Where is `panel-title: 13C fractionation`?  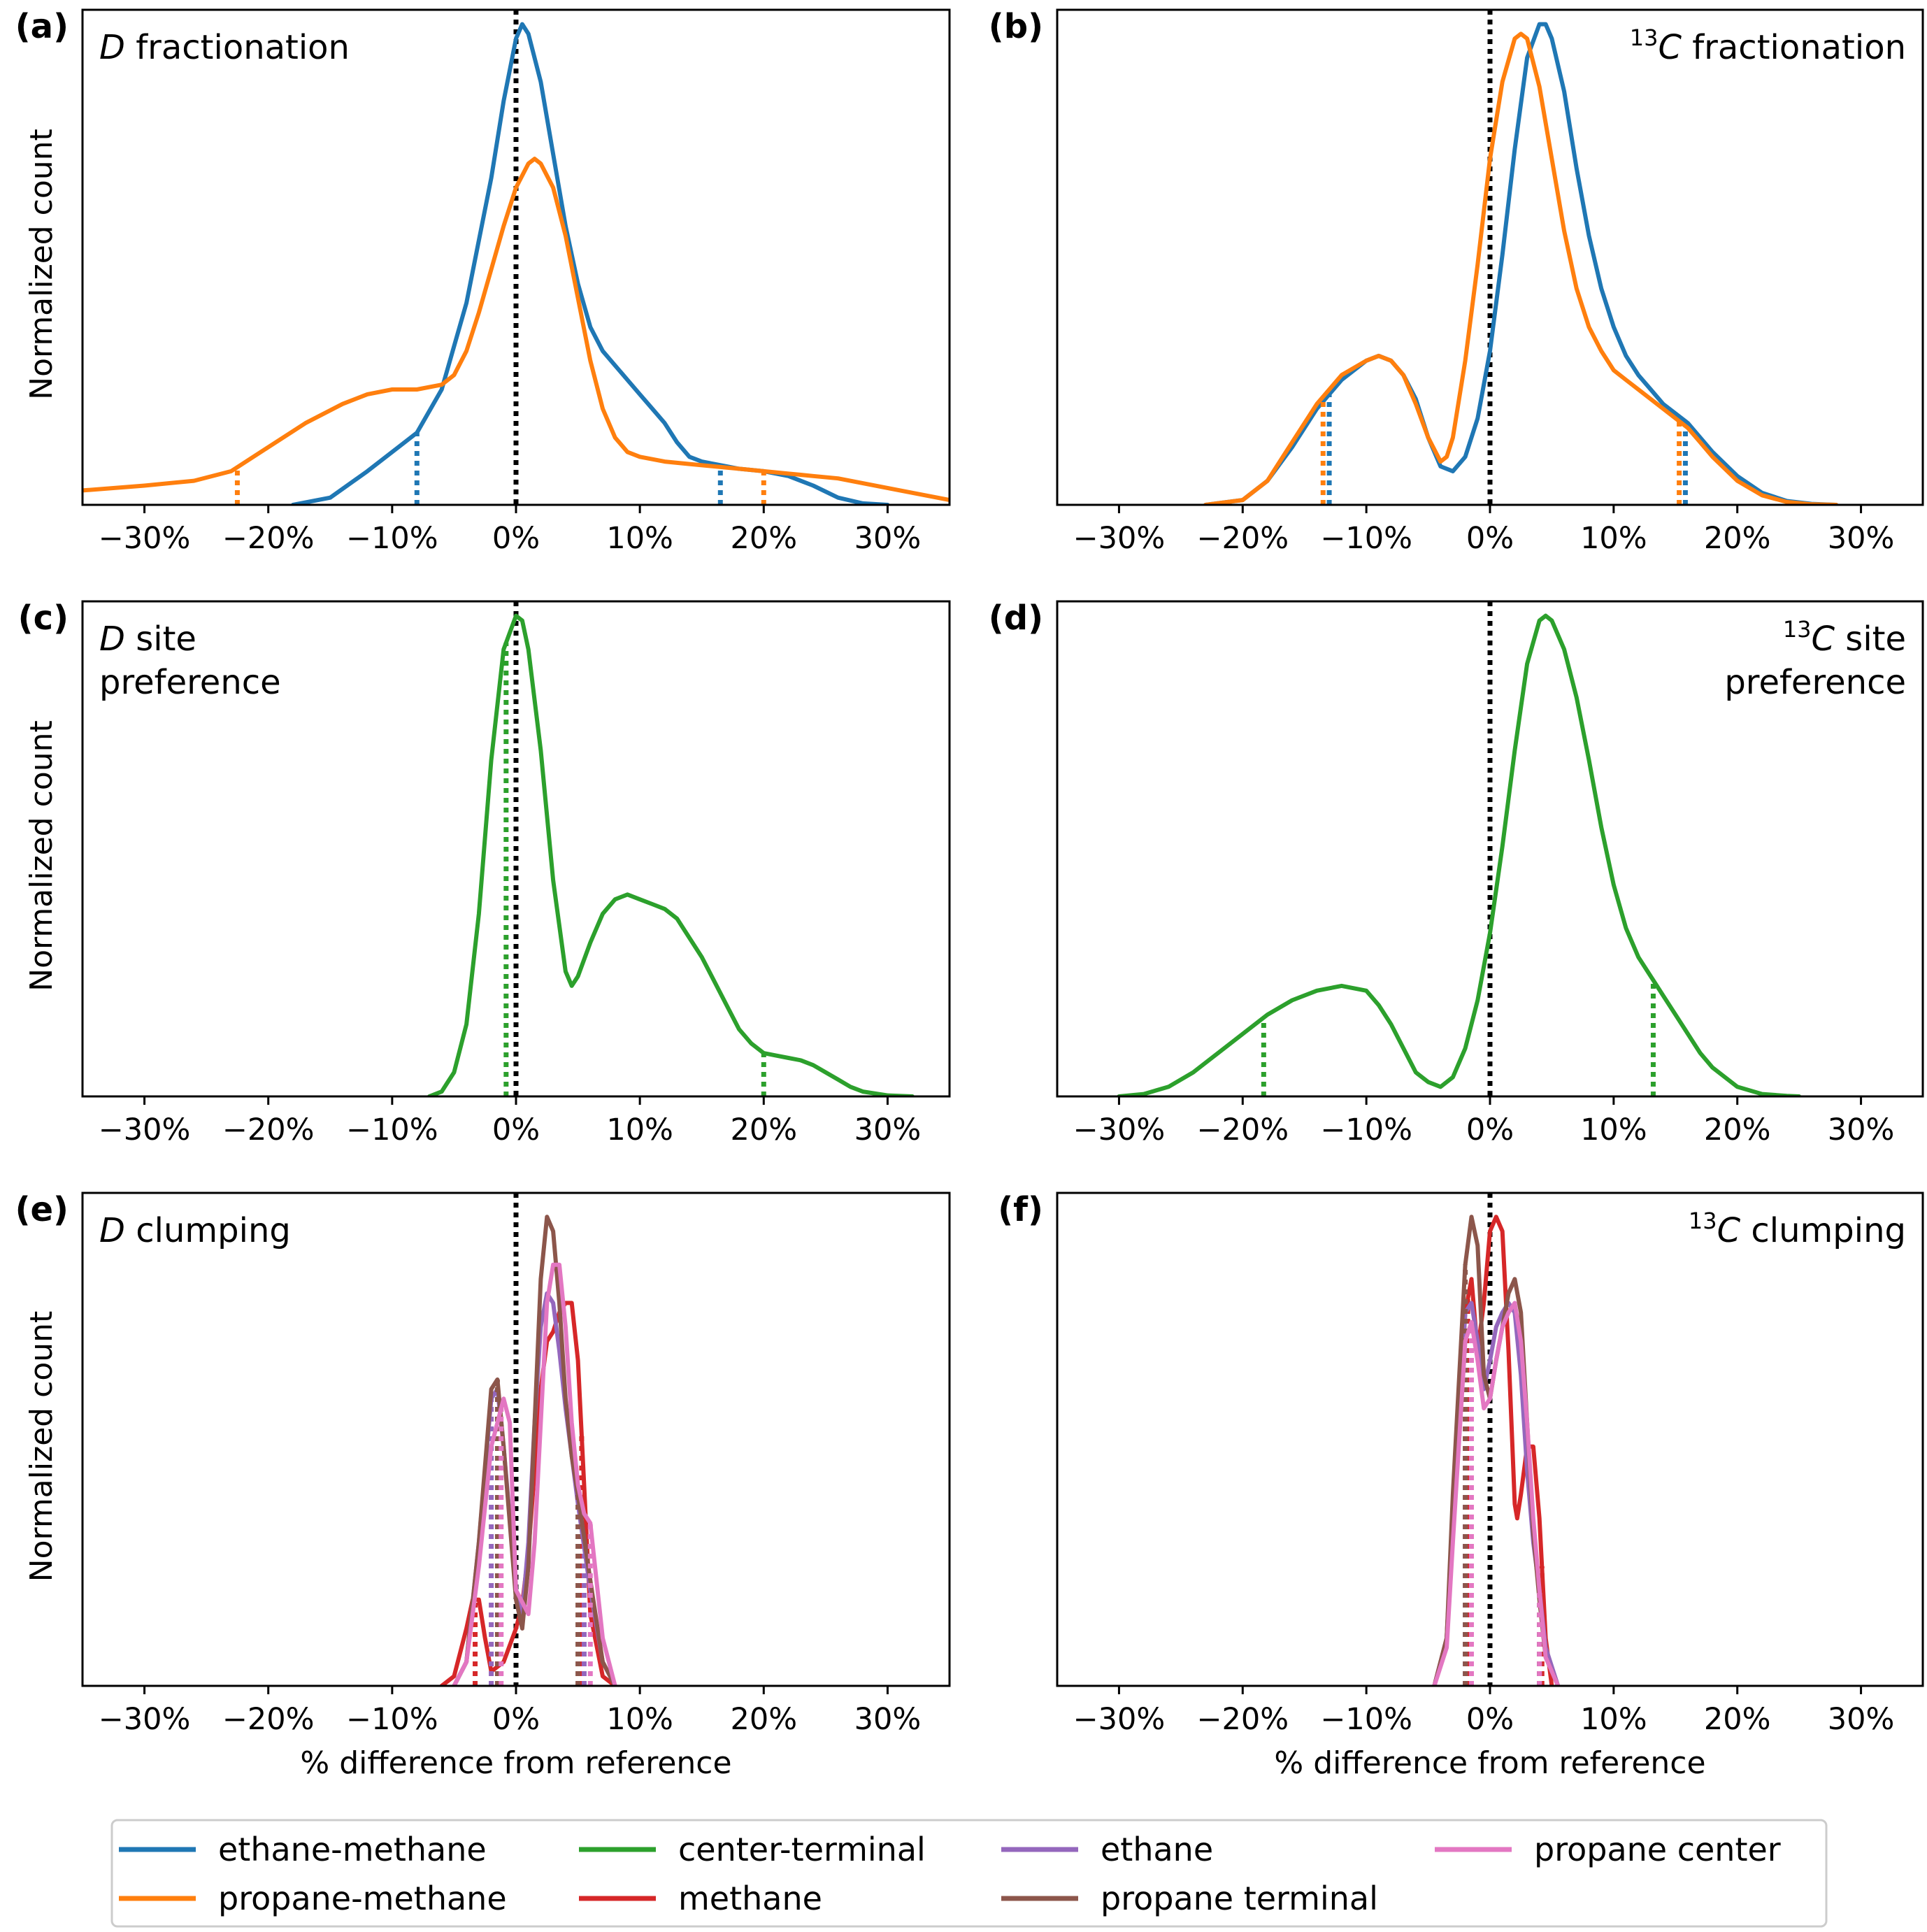 panel-title: 13C fractionation is located at coordinates (1768, 45).